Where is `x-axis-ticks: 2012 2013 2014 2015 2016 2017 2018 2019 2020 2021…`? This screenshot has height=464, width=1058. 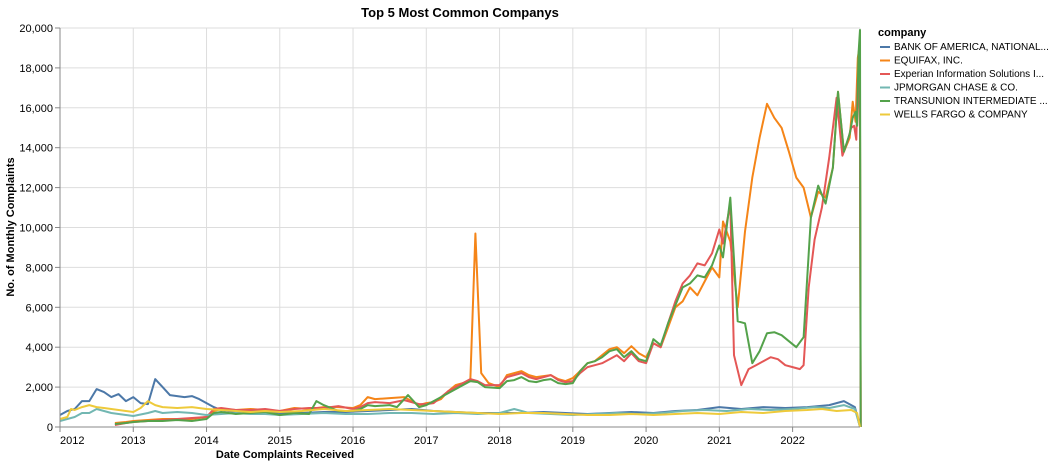 x-axis-ticks: 2012 2013 2014 2015 2016 2017 2018 2019 2020 2021… is located at coordinates (432, 437).